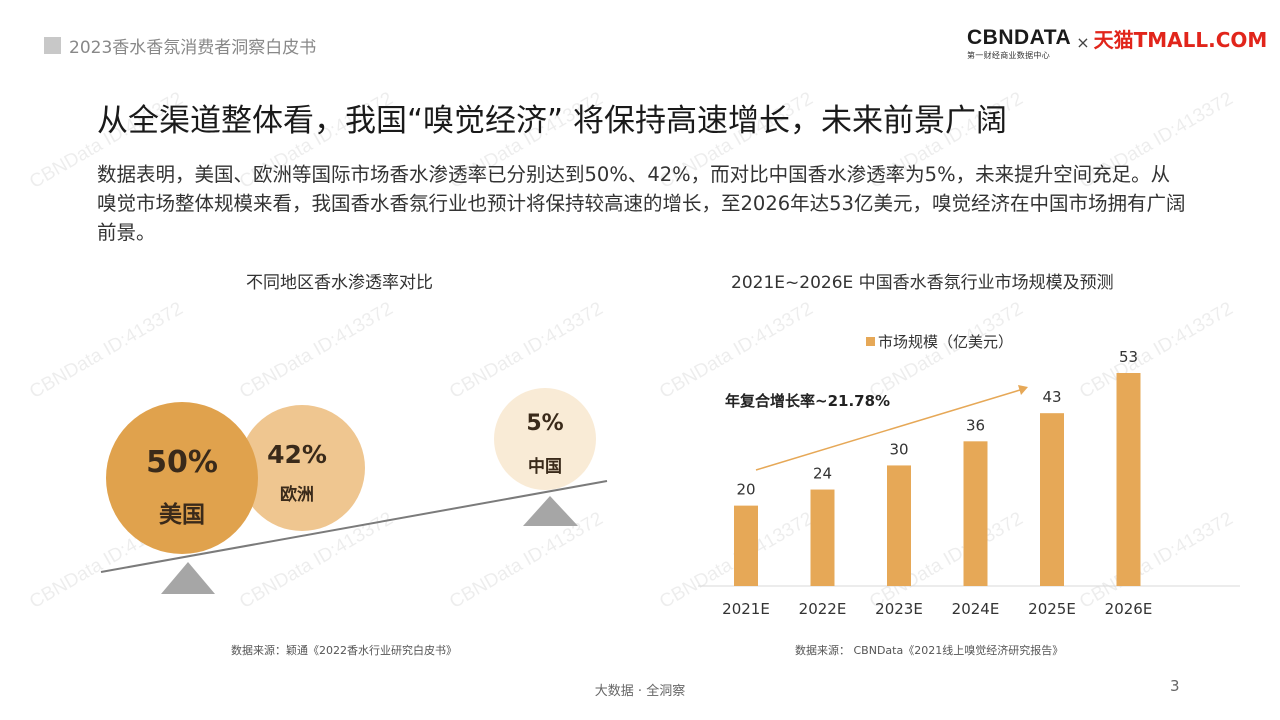  What do you see at coordinates (975, 425) in the screenshot?
I see `data-label-2024E: 36` at bounding box center [975, 425].